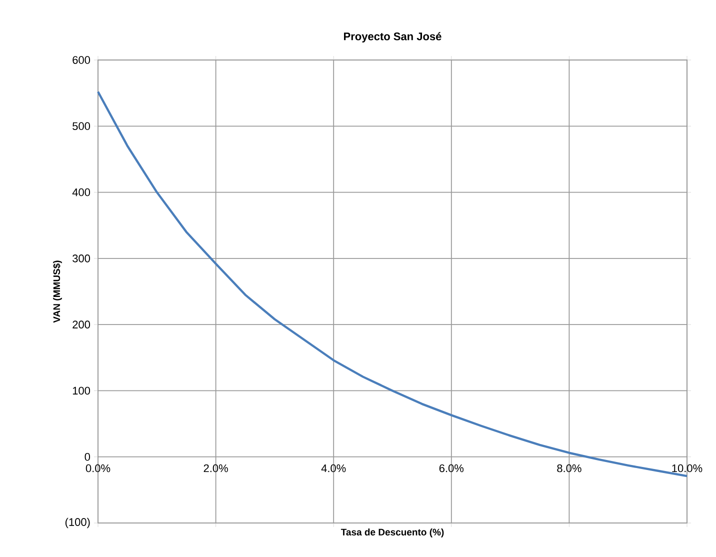  Describe the element at coordinates (216, 468) in the screenshot. I see `x-tick-label: 2.0%` at that location.